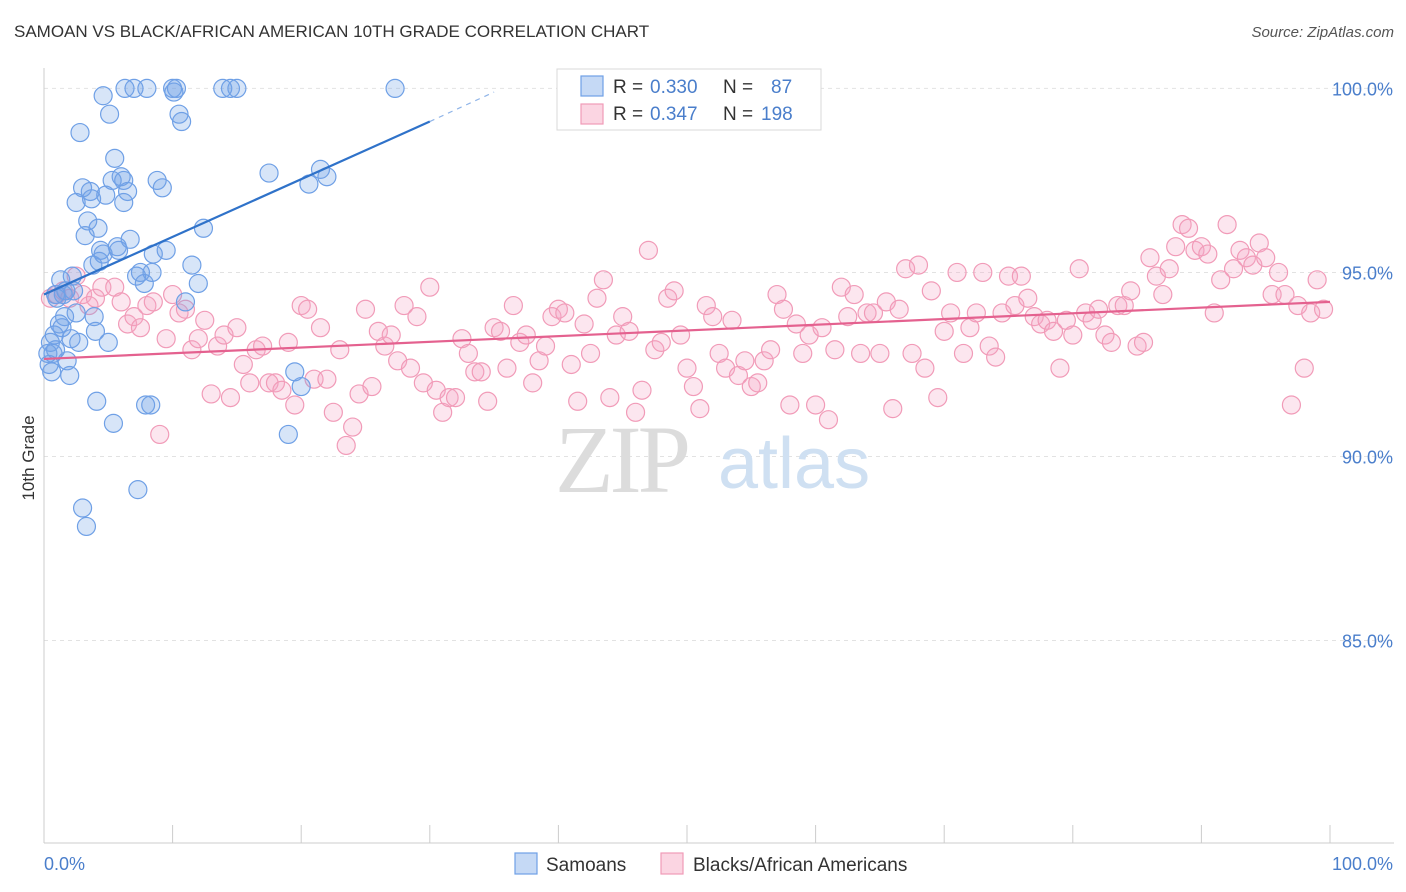 This screenshot has width=1406, height=892. What do you see at coordinates (672, 863) in the screenshot?
I see `bottom-legend-swatch-blacks` at bounding box center [672, 863].